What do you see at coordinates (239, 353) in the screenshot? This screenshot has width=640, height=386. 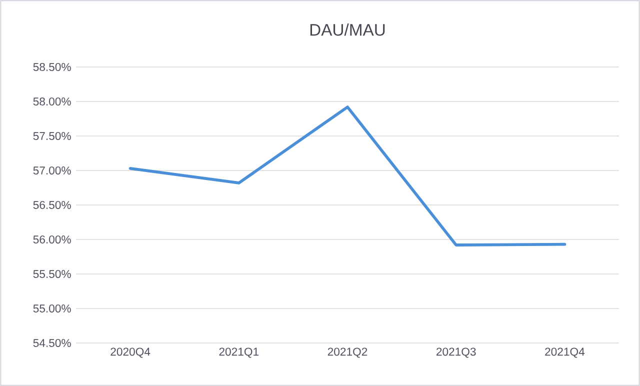 I see `x-tick-label: 2021Q1` at bounding box center [239, 353].